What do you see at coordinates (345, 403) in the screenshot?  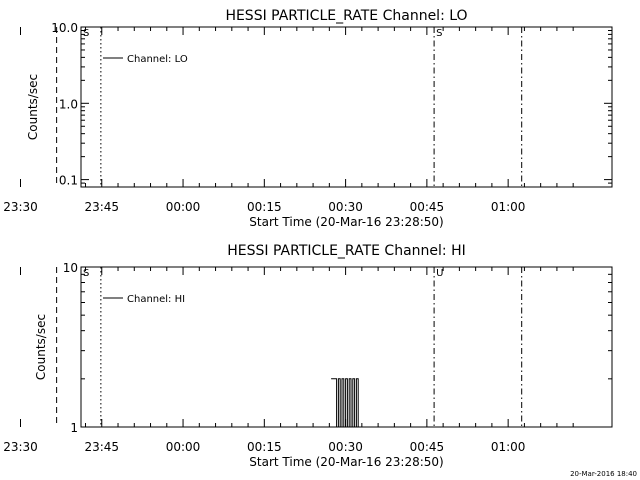 I see `data-series-line` at bounding box center [345, 403].